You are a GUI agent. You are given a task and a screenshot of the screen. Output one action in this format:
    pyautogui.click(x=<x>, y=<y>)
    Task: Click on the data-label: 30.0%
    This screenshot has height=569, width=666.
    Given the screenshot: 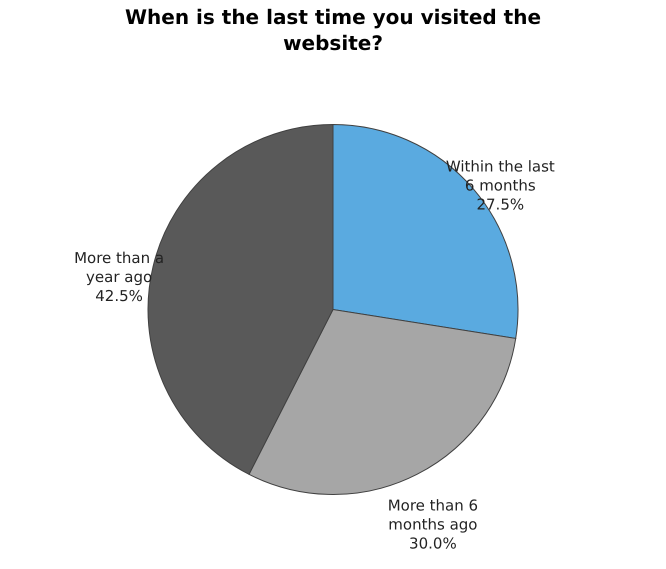 What is the action you would take?
    pyautogui.click(x=433, y=543)
    